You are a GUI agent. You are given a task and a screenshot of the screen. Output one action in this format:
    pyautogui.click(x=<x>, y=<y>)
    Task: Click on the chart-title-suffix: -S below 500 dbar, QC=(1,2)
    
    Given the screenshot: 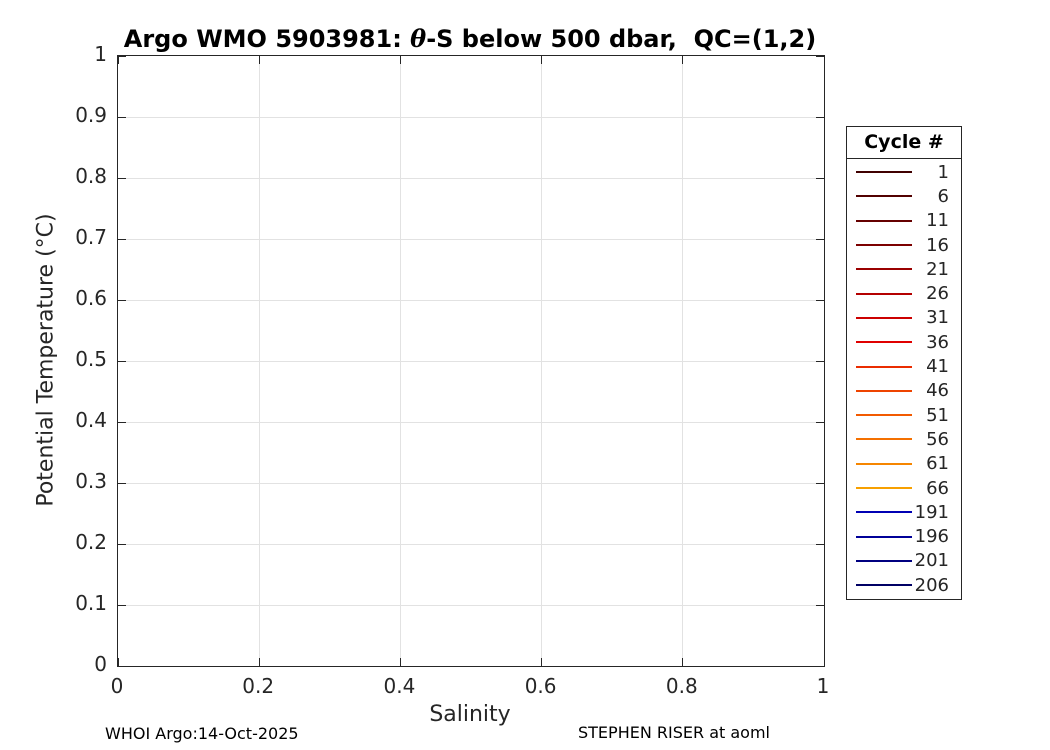 What is the action you would take?
    pyautogui.click(x=621, y=39)
    